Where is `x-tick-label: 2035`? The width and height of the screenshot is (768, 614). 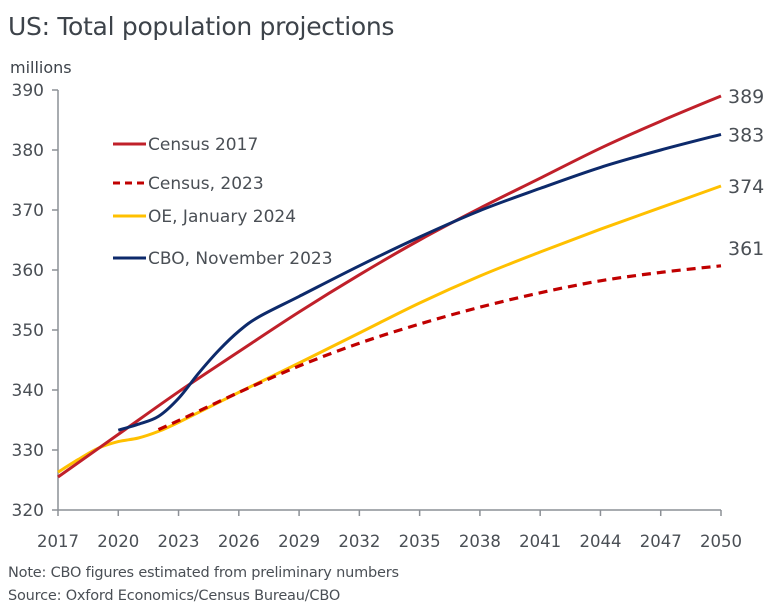
x-tick-label: 2035 is located at coordinates (420, 541).